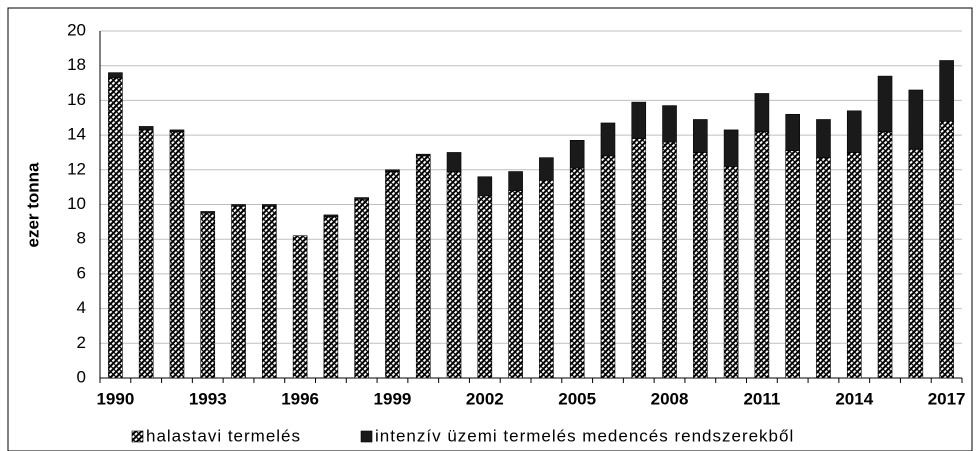 Image resolution: width=980 pixels, height=451 pixels. I want to click on x-tick-label: 2011, so click(761, 398).